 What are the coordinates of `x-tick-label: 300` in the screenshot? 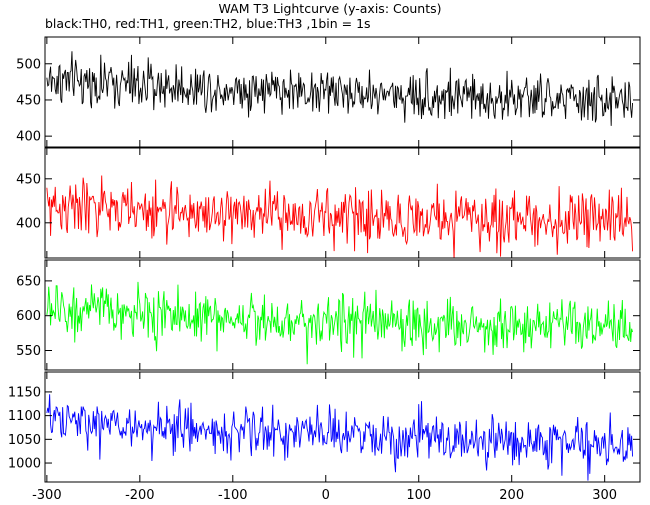 It's located at (604, 495).